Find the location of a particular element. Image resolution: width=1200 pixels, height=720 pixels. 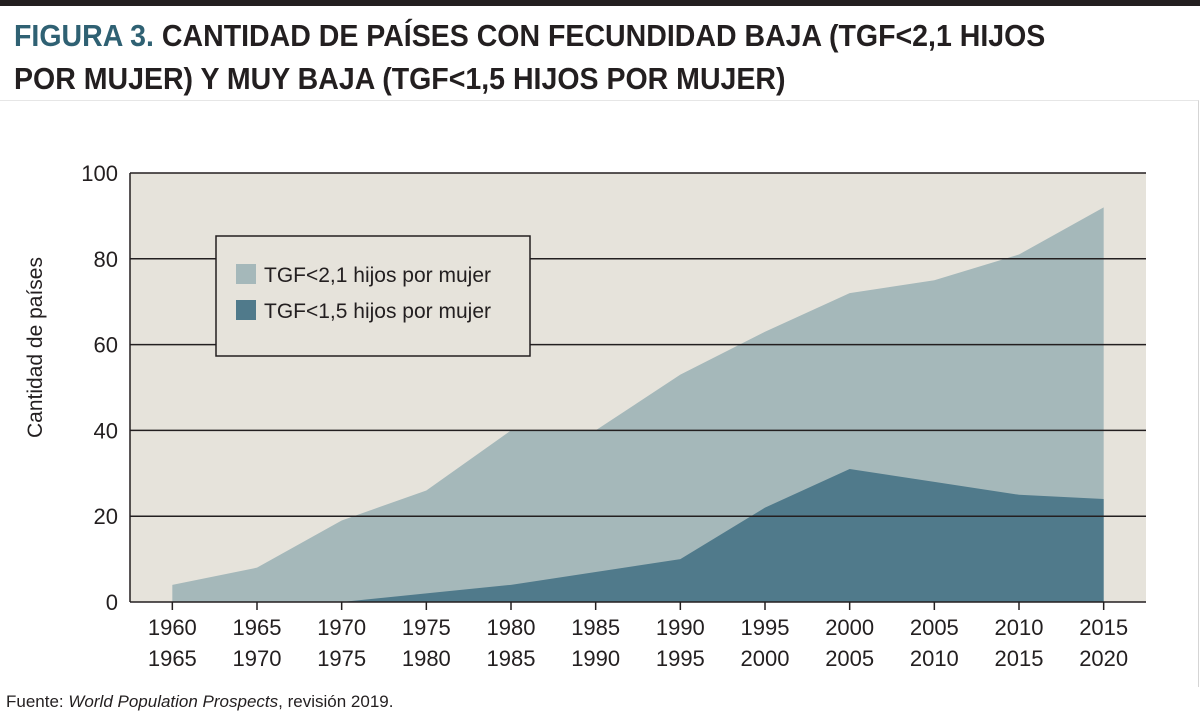

source-prefix: Fuente: is located at coordinates (37, 701).